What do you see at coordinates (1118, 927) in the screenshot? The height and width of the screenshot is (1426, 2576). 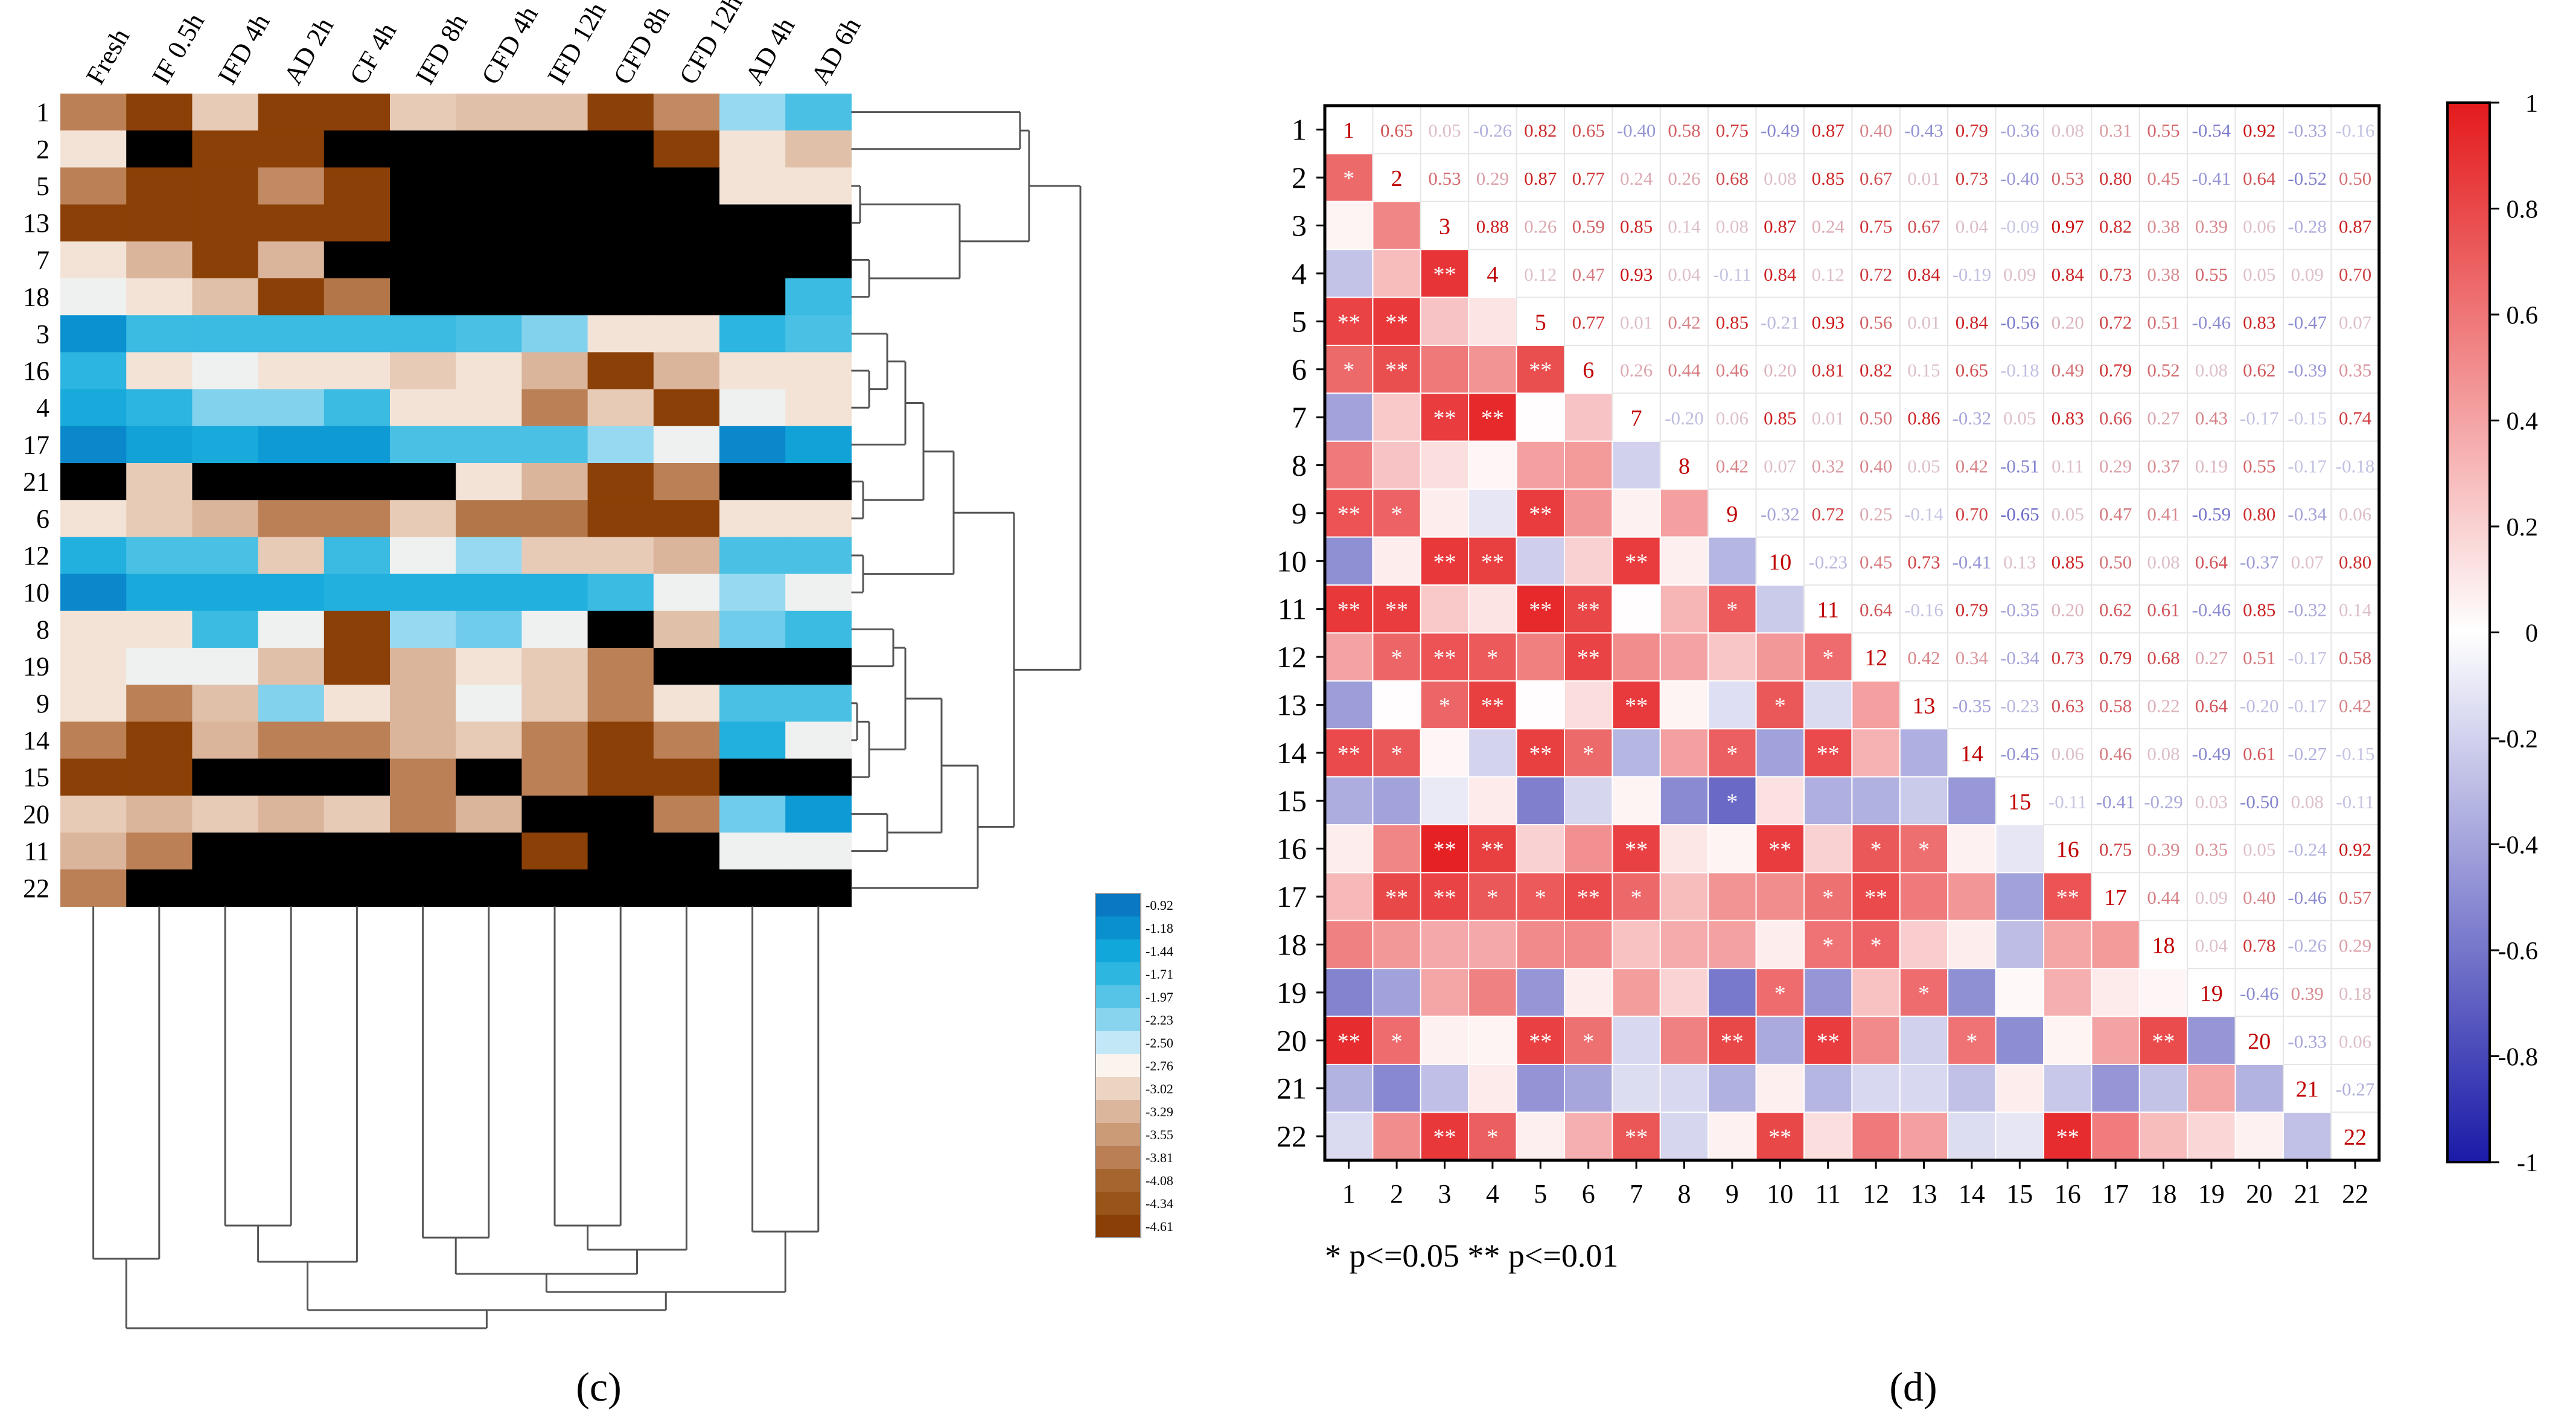 I see `legend-swatch` at bounding box center [1118, 927].